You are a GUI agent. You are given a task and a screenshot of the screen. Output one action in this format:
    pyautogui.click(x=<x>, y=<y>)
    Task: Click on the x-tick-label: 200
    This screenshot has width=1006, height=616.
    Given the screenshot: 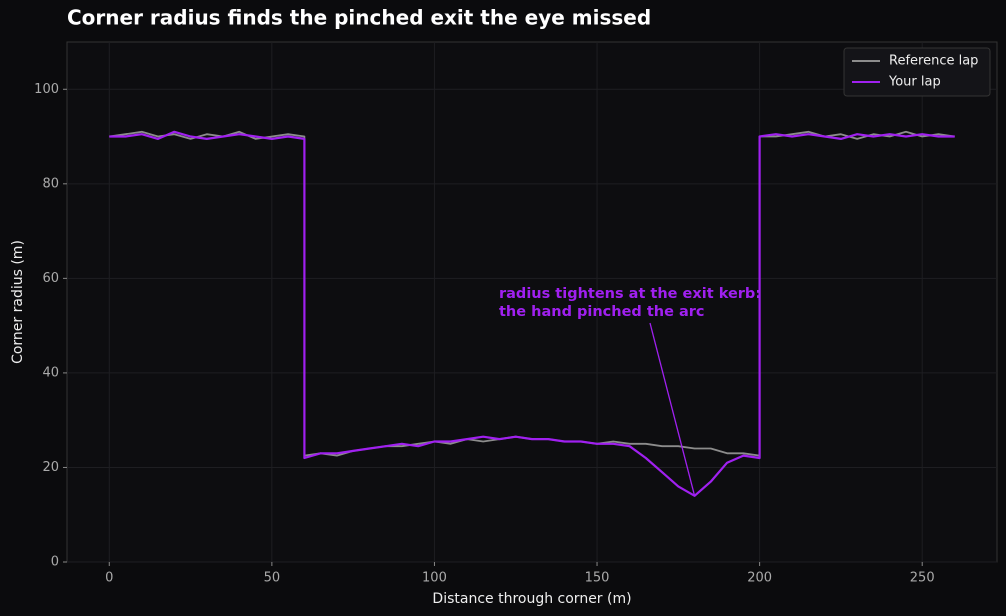 What is the action you would take?
    pyautogui.click(x=759, y=578)
    